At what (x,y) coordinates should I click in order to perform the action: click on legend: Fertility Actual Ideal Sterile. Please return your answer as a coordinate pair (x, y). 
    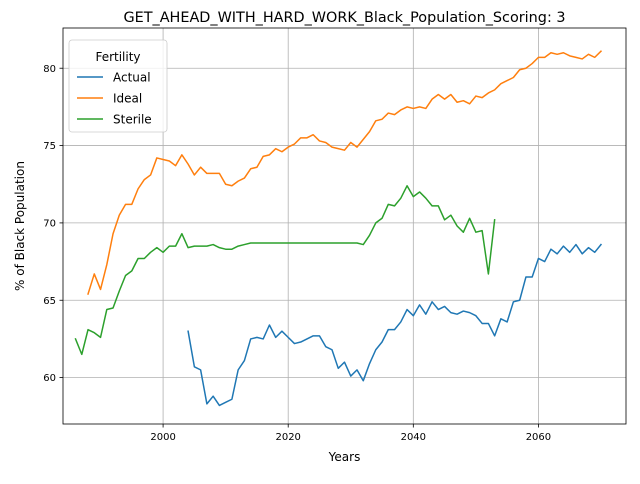
    Looking at the image, I should click on (118, 86).